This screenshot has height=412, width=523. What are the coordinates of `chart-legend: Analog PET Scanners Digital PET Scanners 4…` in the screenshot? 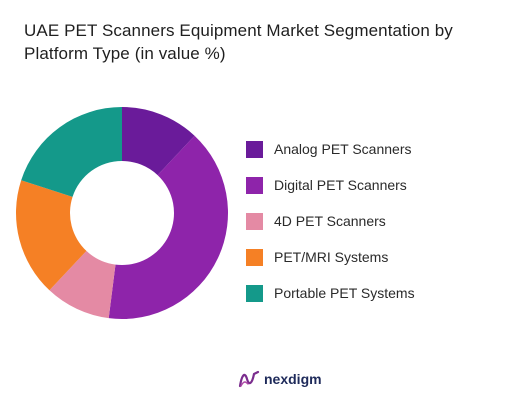 It's located at (330, 221).